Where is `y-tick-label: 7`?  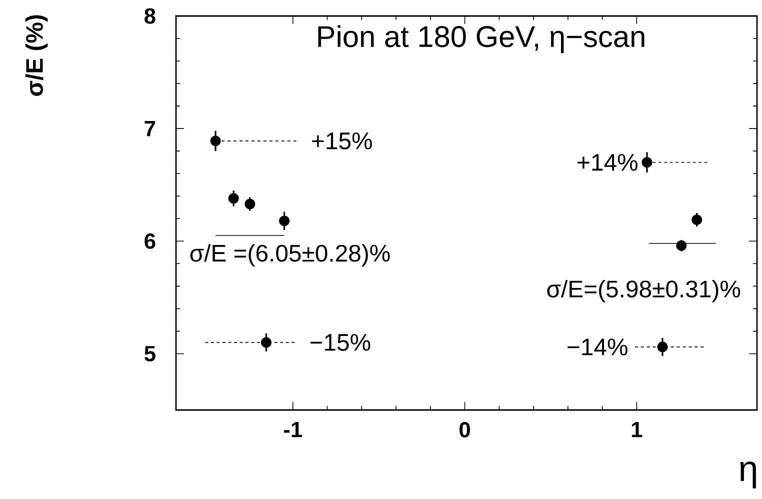
y-tick-label: 7 is located at coordinates (150, 128).